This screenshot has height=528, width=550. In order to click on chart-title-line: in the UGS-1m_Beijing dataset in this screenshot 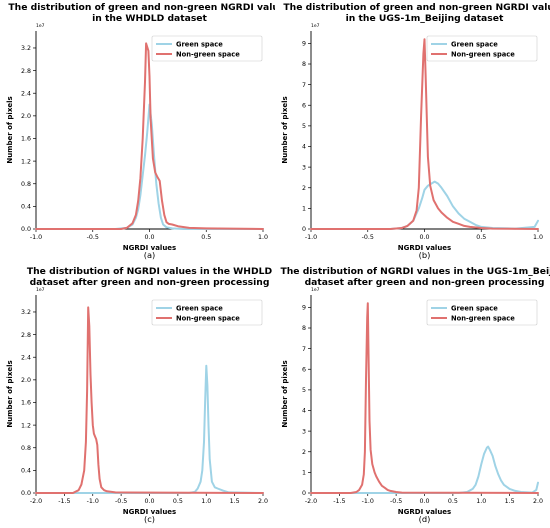, I will do `click(425, 18)`.